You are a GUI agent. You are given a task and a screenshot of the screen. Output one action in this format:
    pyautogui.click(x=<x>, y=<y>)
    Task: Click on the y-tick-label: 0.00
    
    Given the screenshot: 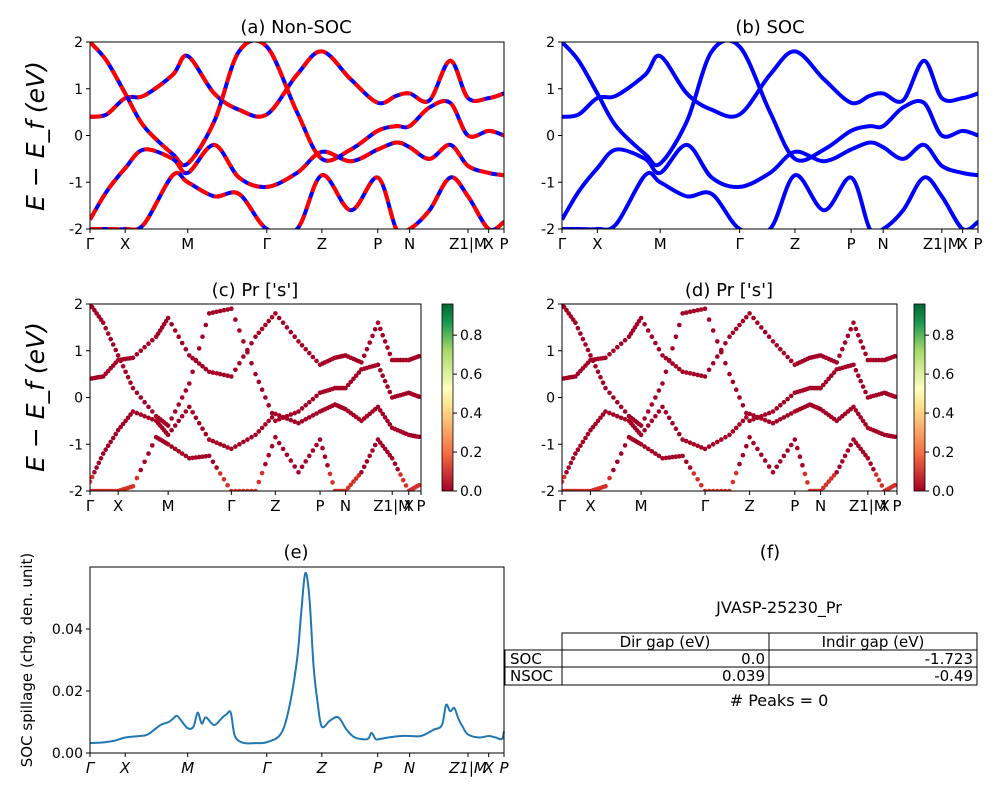 What is the action you would take?
    pyautogui.click(x=67, y=754)
    